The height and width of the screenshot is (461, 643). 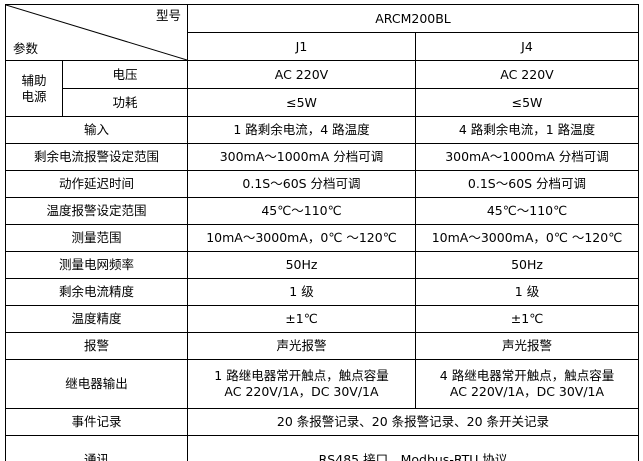 I want to click on column-header-j1: J1, so click(x=301, y=46).